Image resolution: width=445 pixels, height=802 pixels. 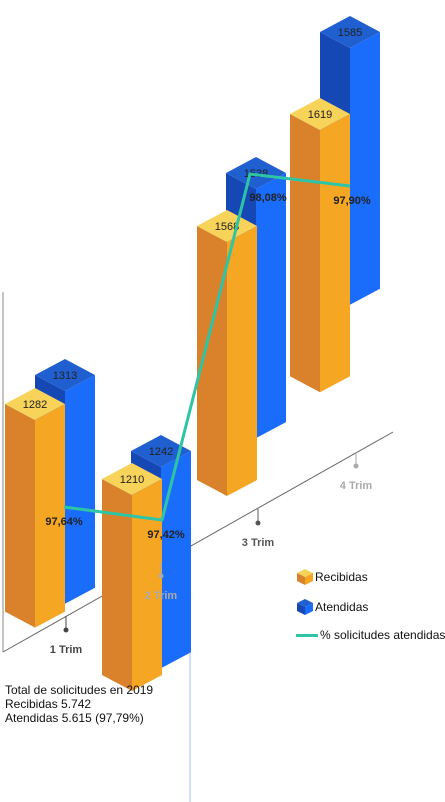 I want to click on summary-title: Total de solicitudes en 2019, so click(x=79, y=690).